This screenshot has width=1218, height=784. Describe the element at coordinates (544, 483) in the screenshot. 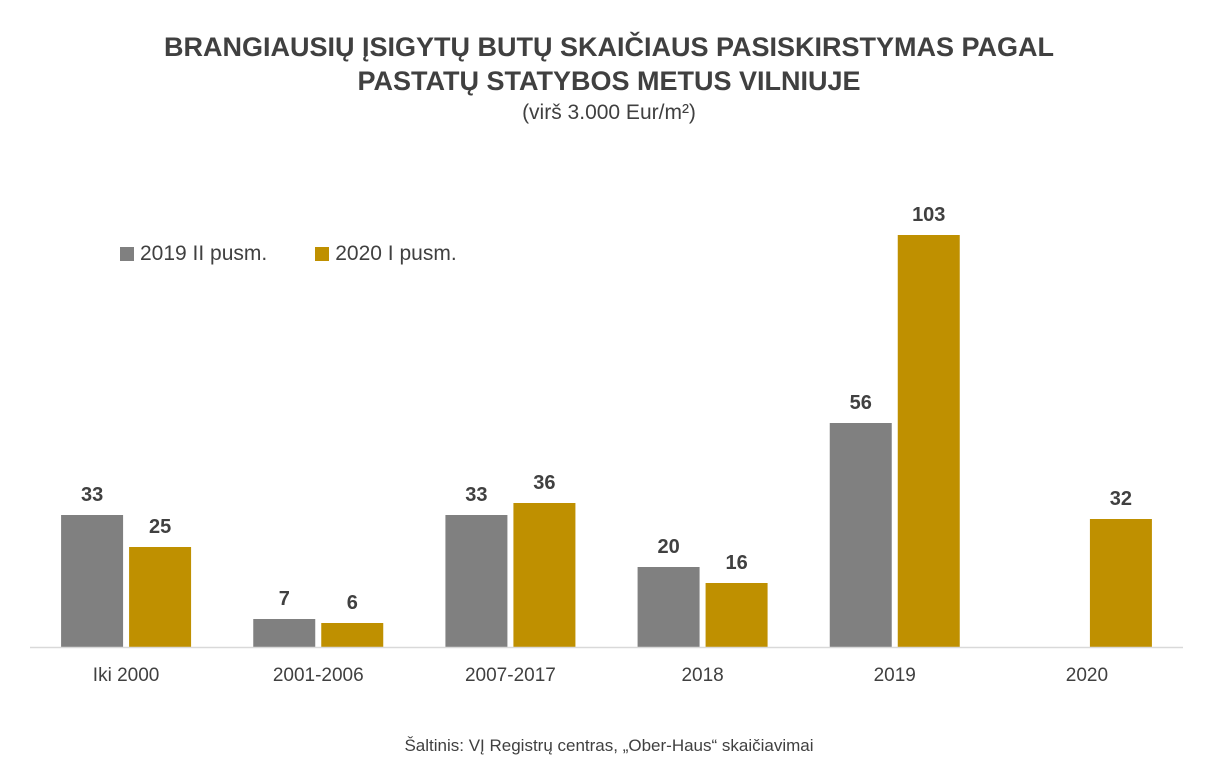

I see `data-label-2-3: 36` at that location.